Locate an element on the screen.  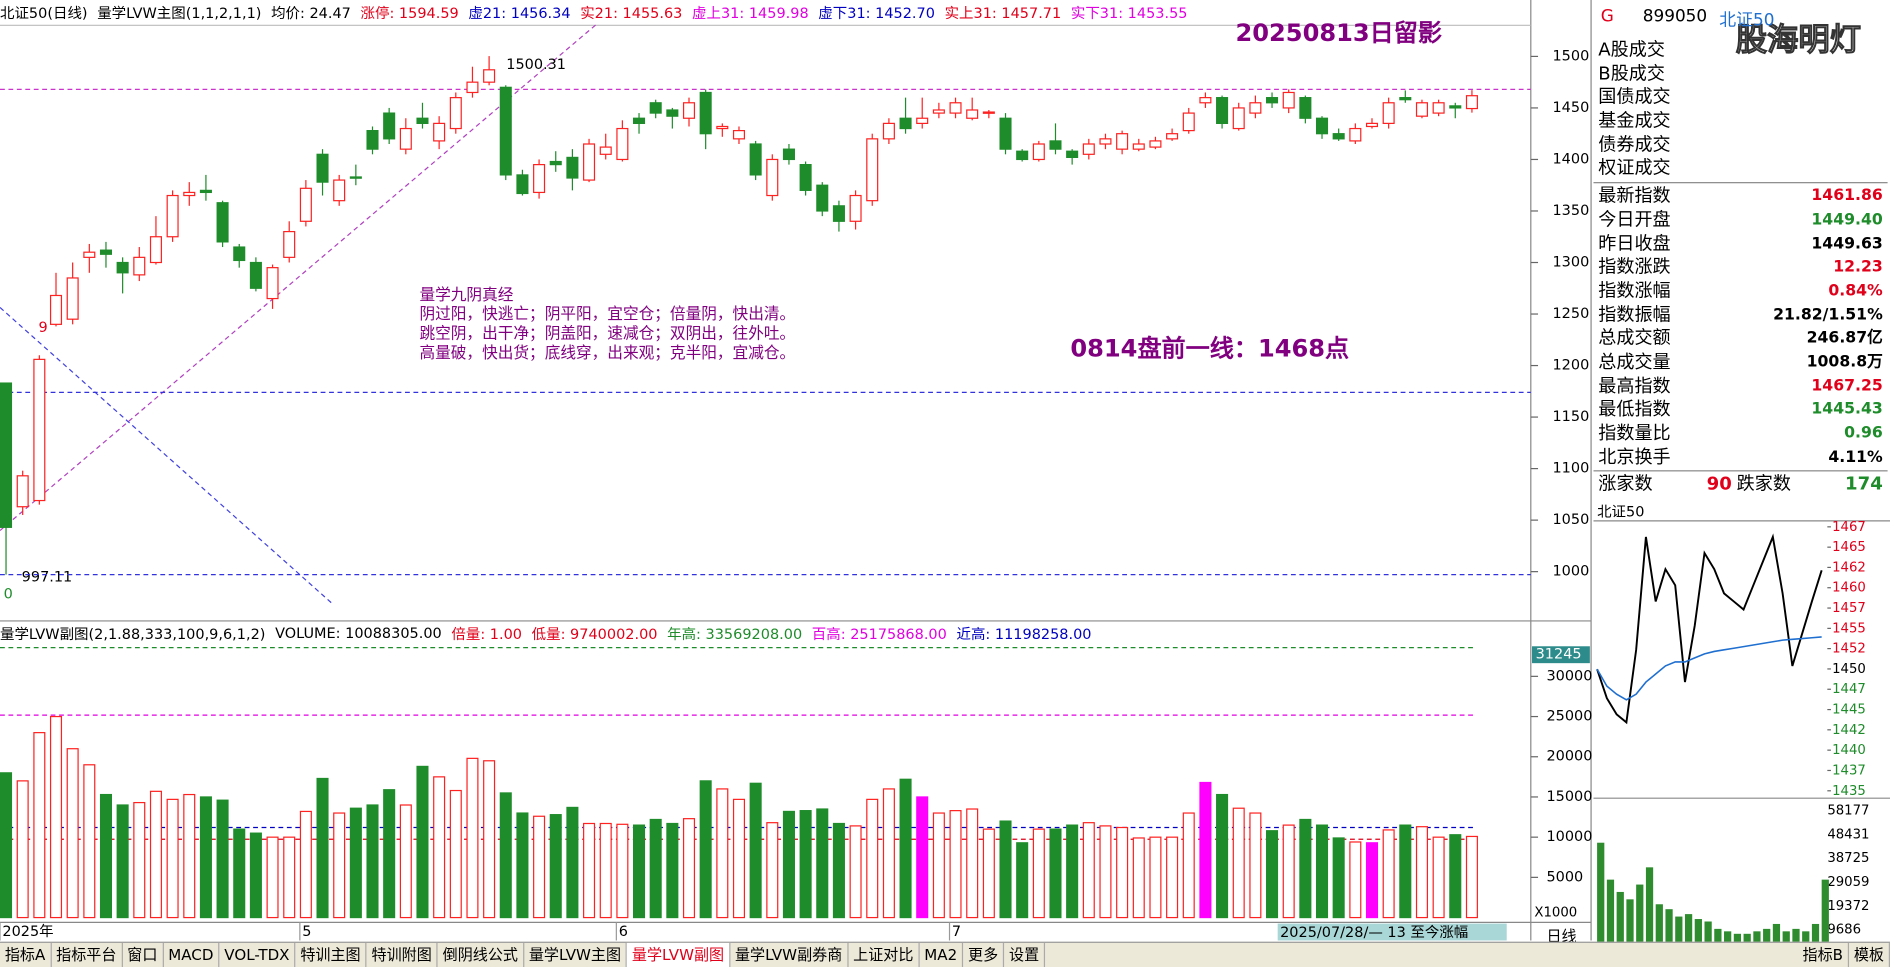
tab: 特训附图 is located at coordinates (402, 954).